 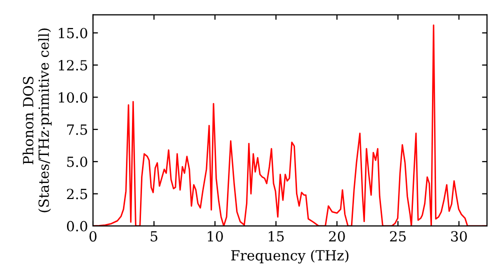 I want to click on y-axis-title: Phonon DOS (States/THz·primitive cell), so click(x=37, y=120).